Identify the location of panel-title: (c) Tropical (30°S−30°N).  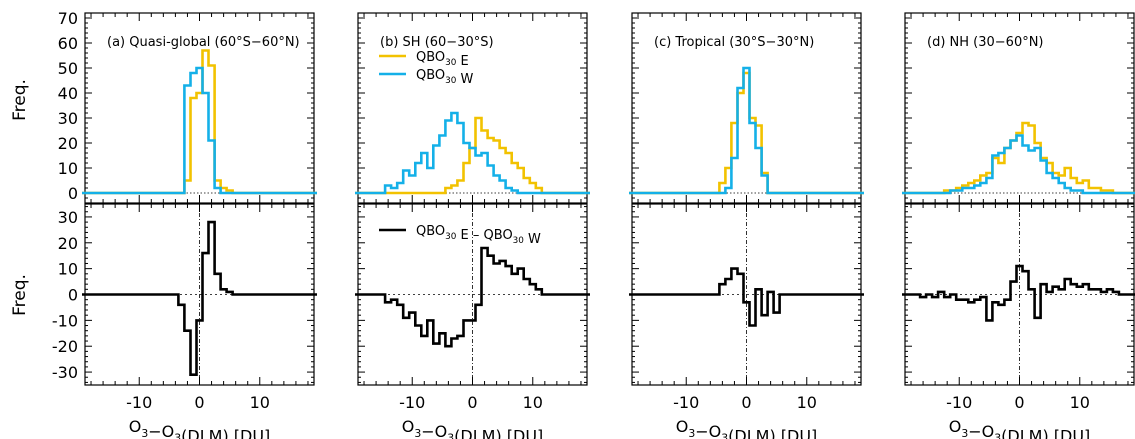
(734, 42).